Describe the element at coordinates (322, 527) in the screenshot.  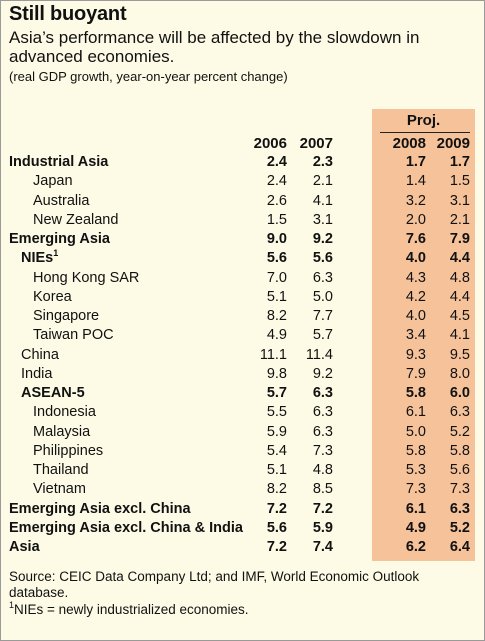
I see `value-2007: 5.9` at that location.